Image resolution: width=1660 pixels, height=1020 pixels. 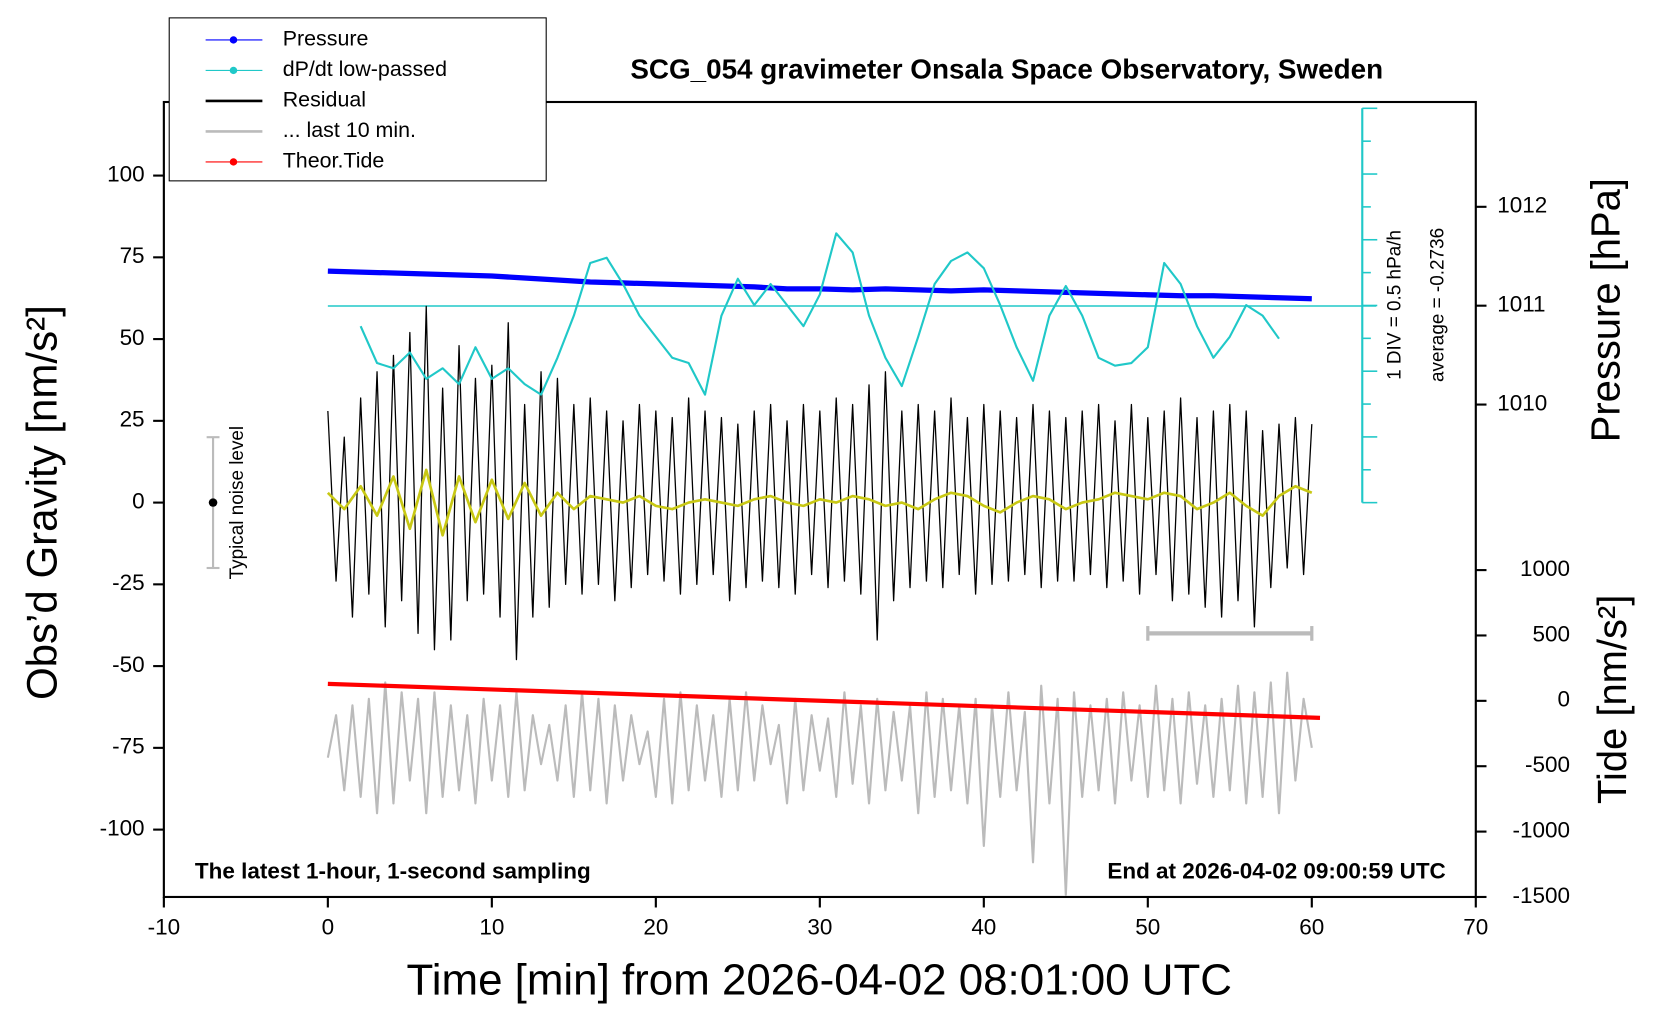 I want to click on x-tick-label: 70, so click(x=1475, y=927).